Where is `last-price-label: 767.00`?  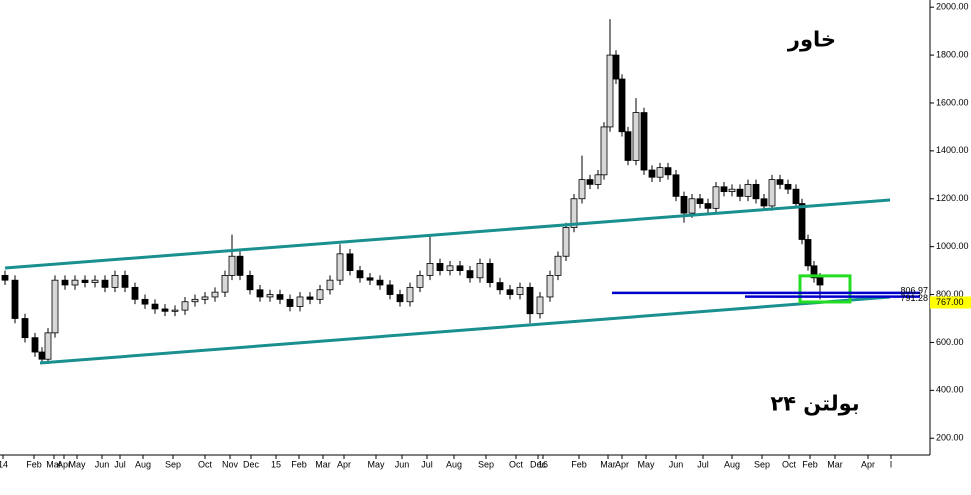 last-price-label: 767.00 is located at coordinates (950, 302).